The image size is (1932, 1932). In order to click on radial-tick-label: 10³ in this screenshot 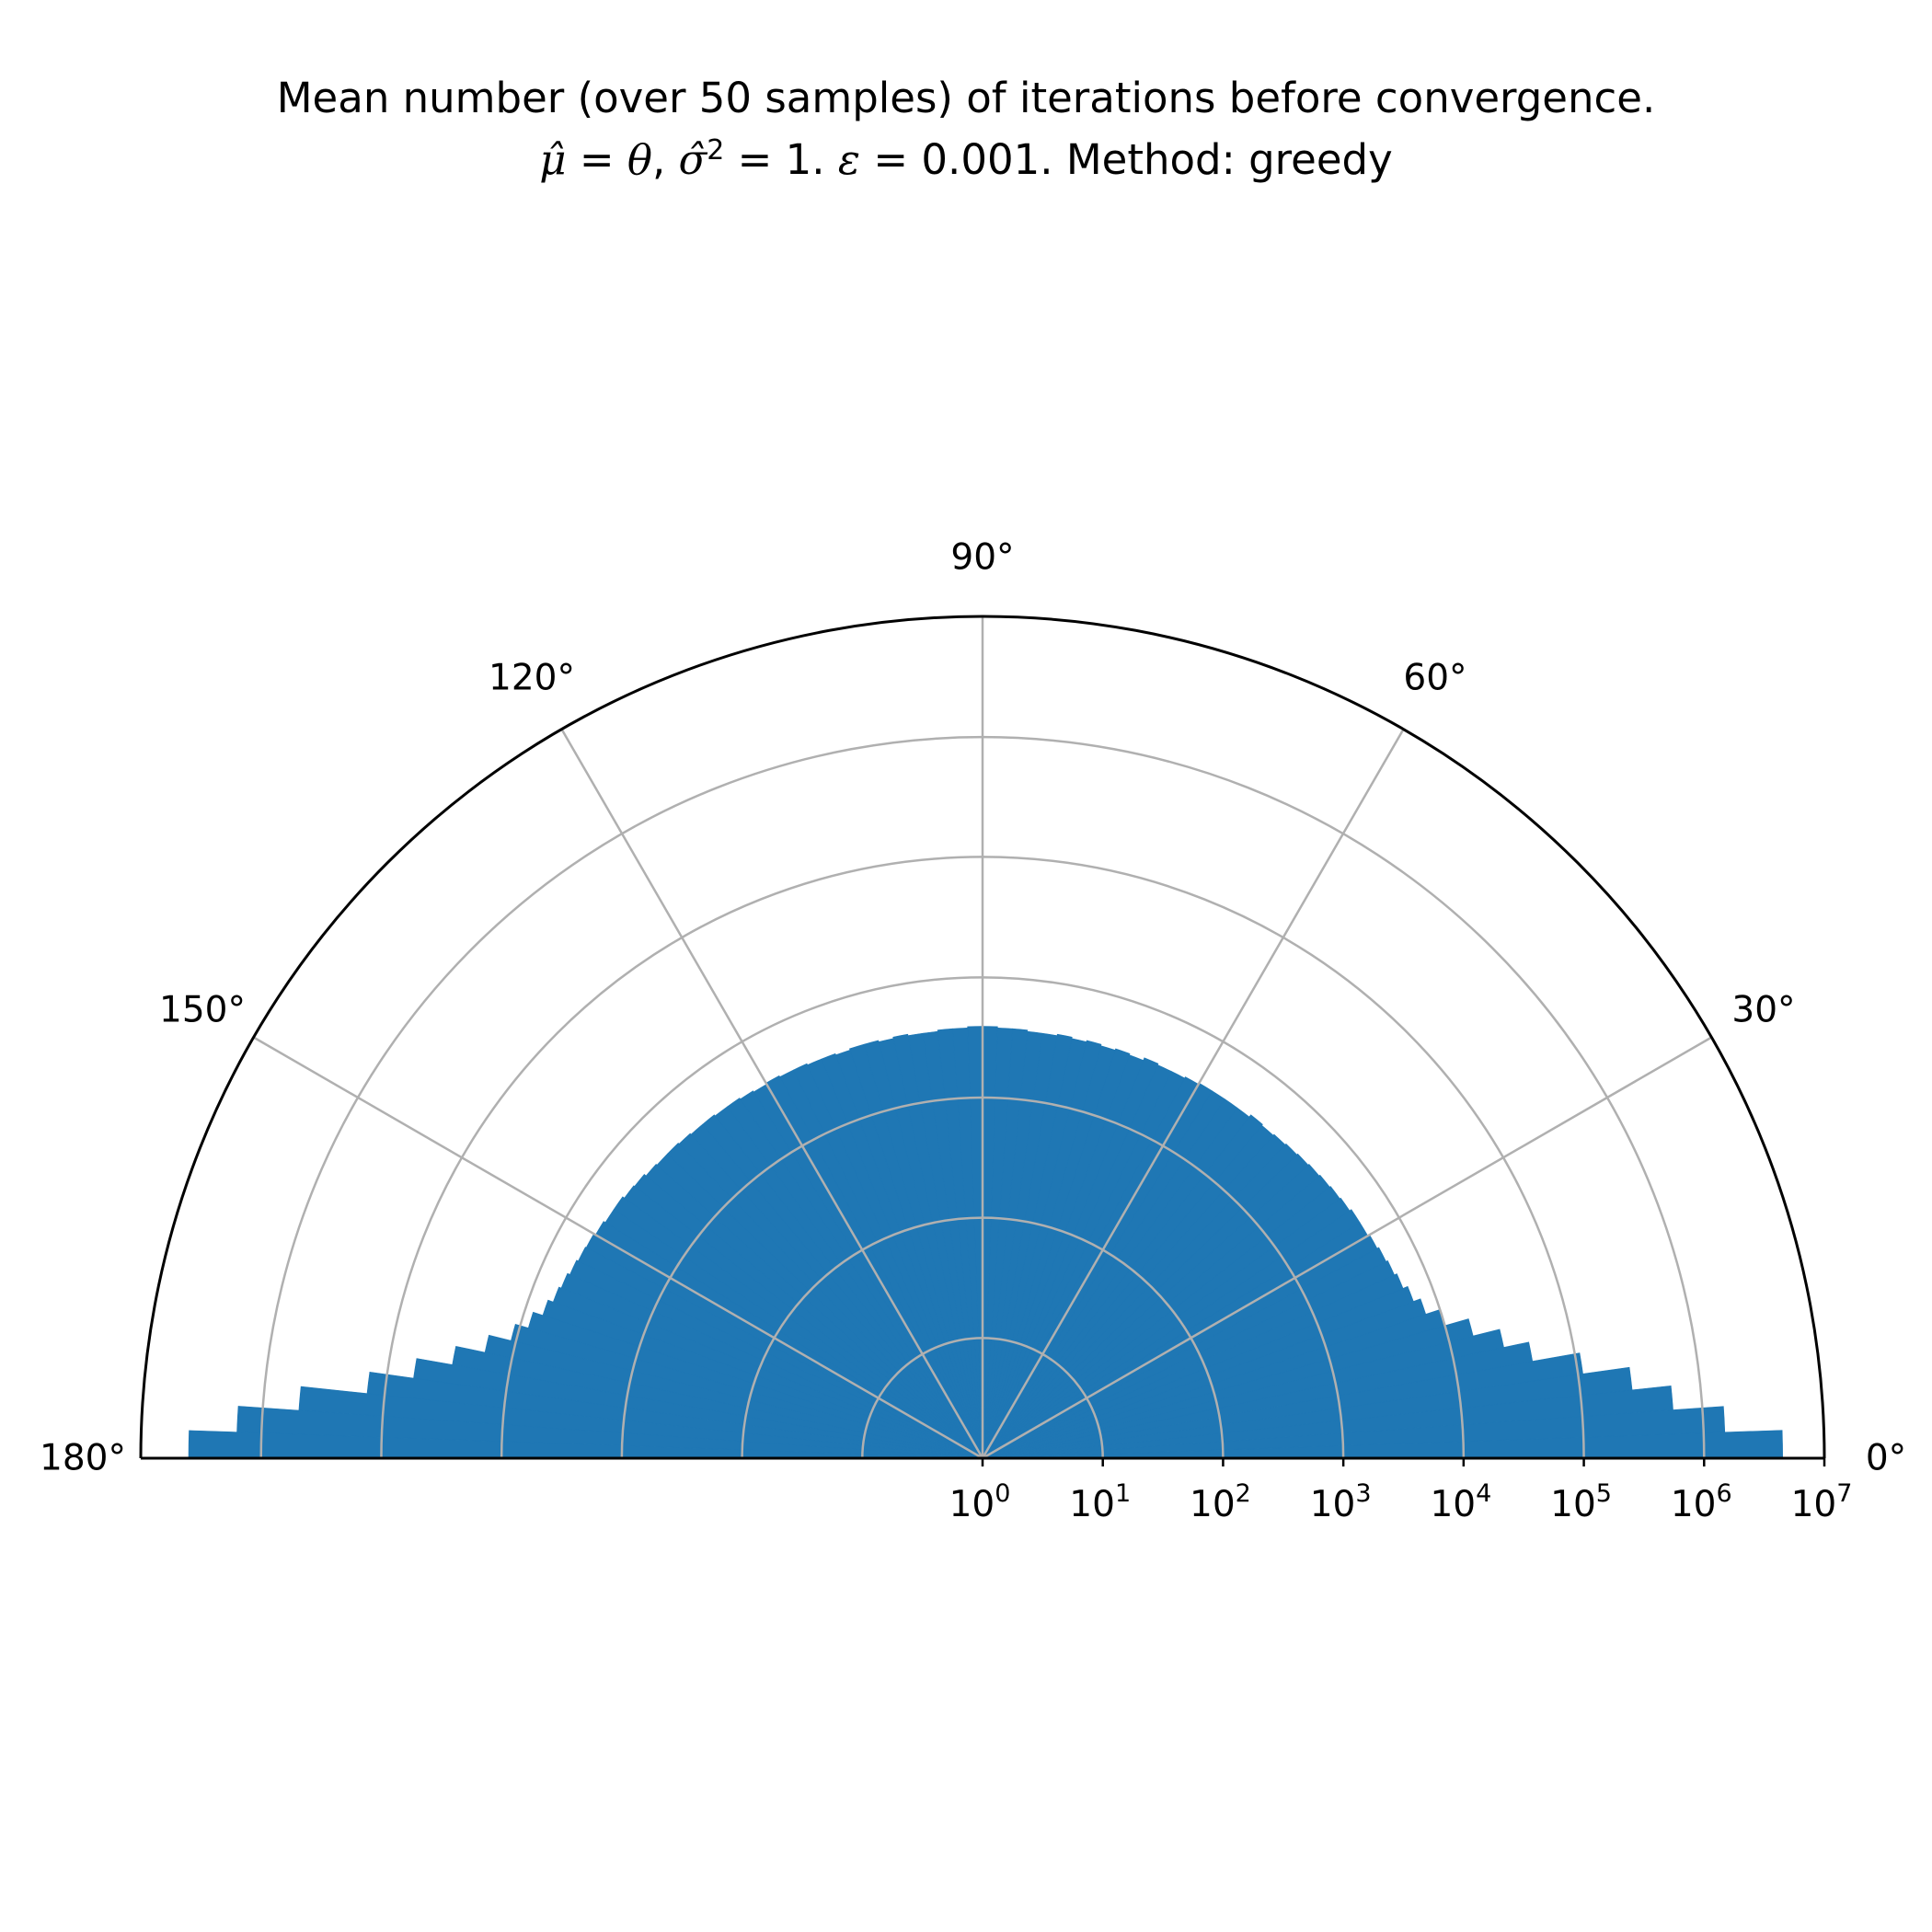, I will do `click(1341, 1502)`.